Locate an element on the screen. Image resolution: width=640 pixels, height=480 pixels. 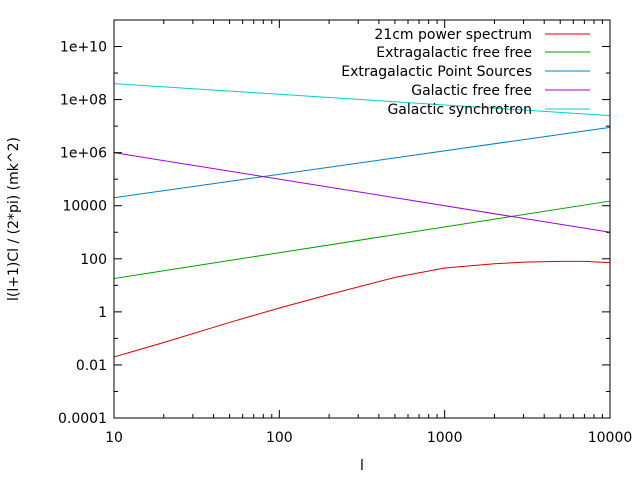
y-axis-label: l(l+1)Cl / (2*pi) (mk^2) is located at coordinates (14, 219).